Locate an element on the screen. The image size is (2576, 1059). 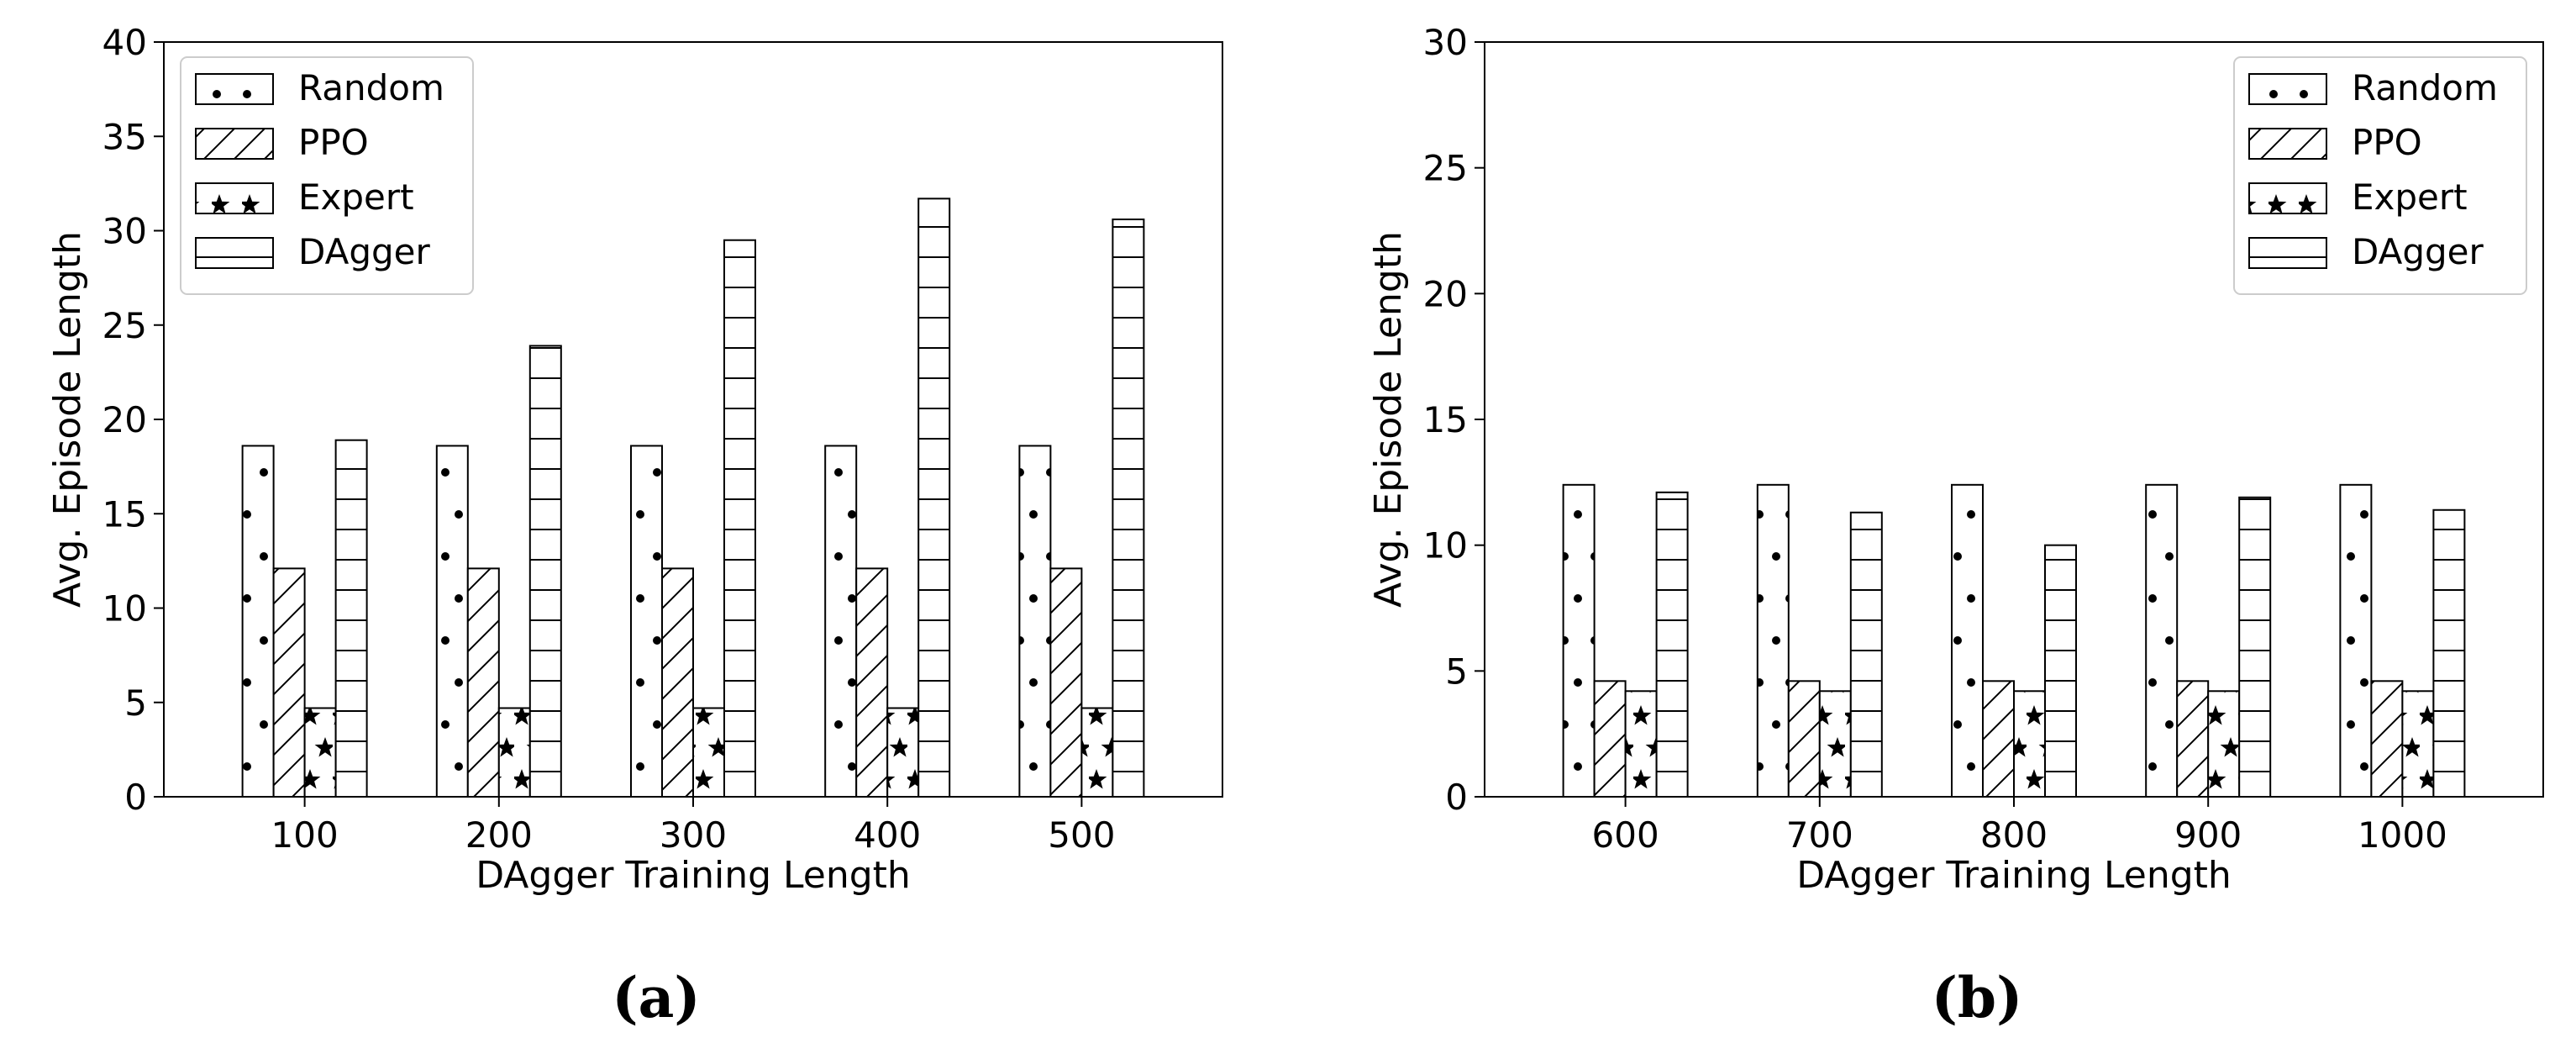
x-tick-label: 500 is located at coordinates (1081, 835).